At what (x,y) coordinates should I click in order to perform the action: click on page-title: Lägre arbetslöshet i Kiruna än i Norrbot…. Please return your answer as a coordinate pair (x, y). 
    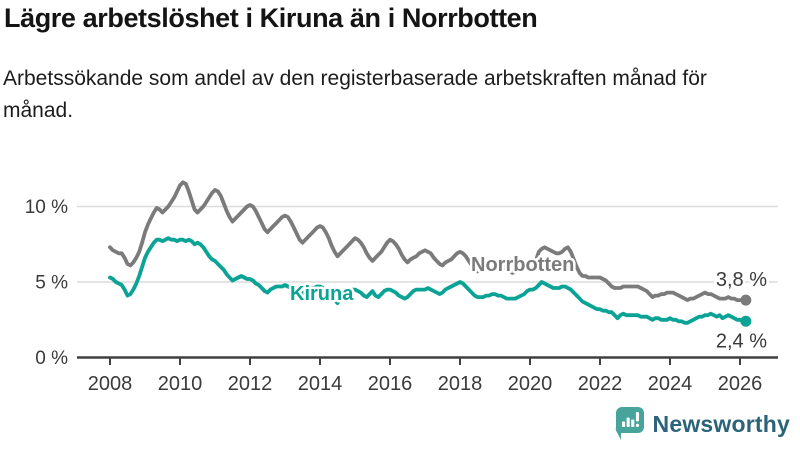
    Looking at the image, I should click on (271, 18).